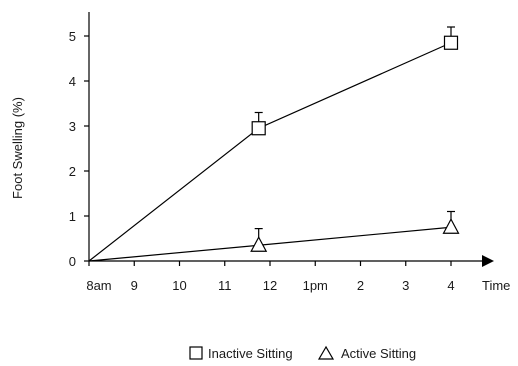 This screenshot has width=518, height=366. Describe the element at coordinates (72, 36) in the screenshot. I see `y-tick-label: 5` at that location.